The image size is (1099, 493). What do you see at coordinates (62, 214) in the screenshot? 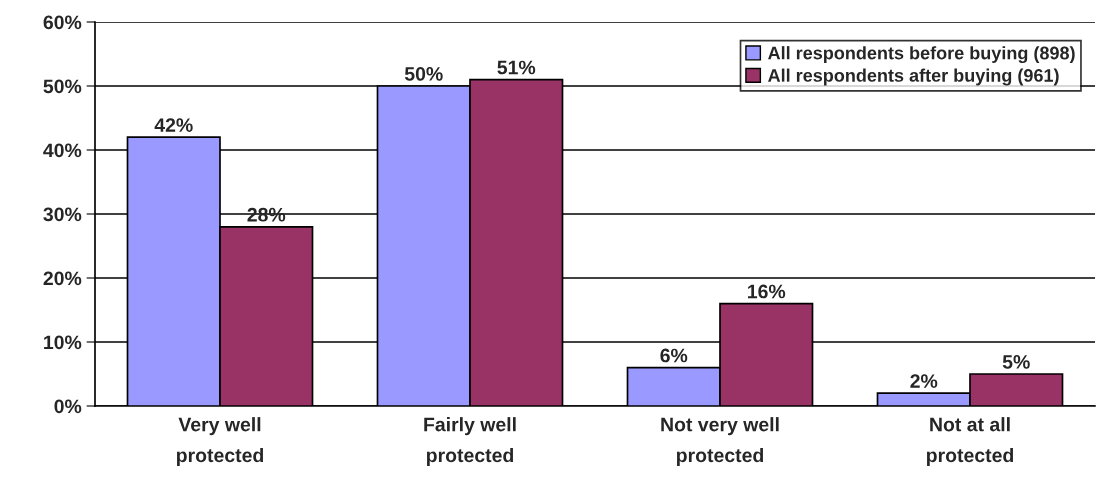
I see `y-tick-label: 30%` at bounding box center [62, 214].